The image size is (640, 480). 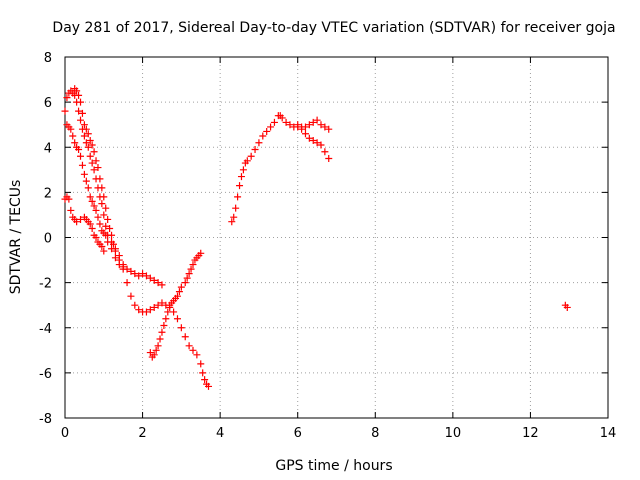 What do you see at coordinates (48, 58) in the screenshot?
I see `y-tick-label: 8` at bounding box center [48, 58].